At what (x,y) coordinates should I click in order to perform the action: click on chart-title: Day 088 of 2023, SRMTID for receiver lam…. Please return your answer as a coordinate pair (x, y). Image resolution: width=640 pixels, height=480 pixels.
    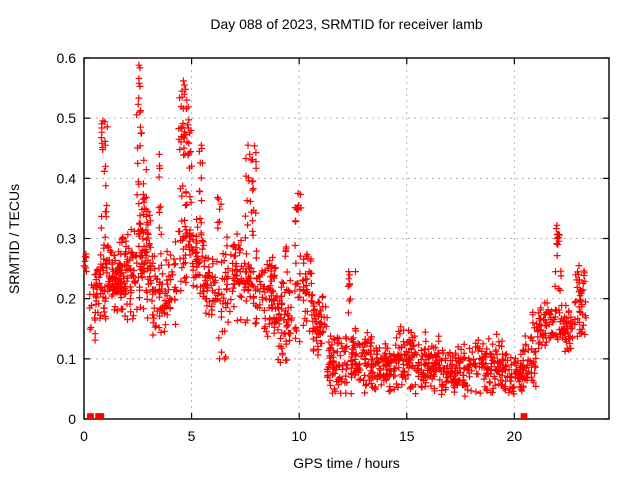
    Looking at the image, I should click on (346, 24).